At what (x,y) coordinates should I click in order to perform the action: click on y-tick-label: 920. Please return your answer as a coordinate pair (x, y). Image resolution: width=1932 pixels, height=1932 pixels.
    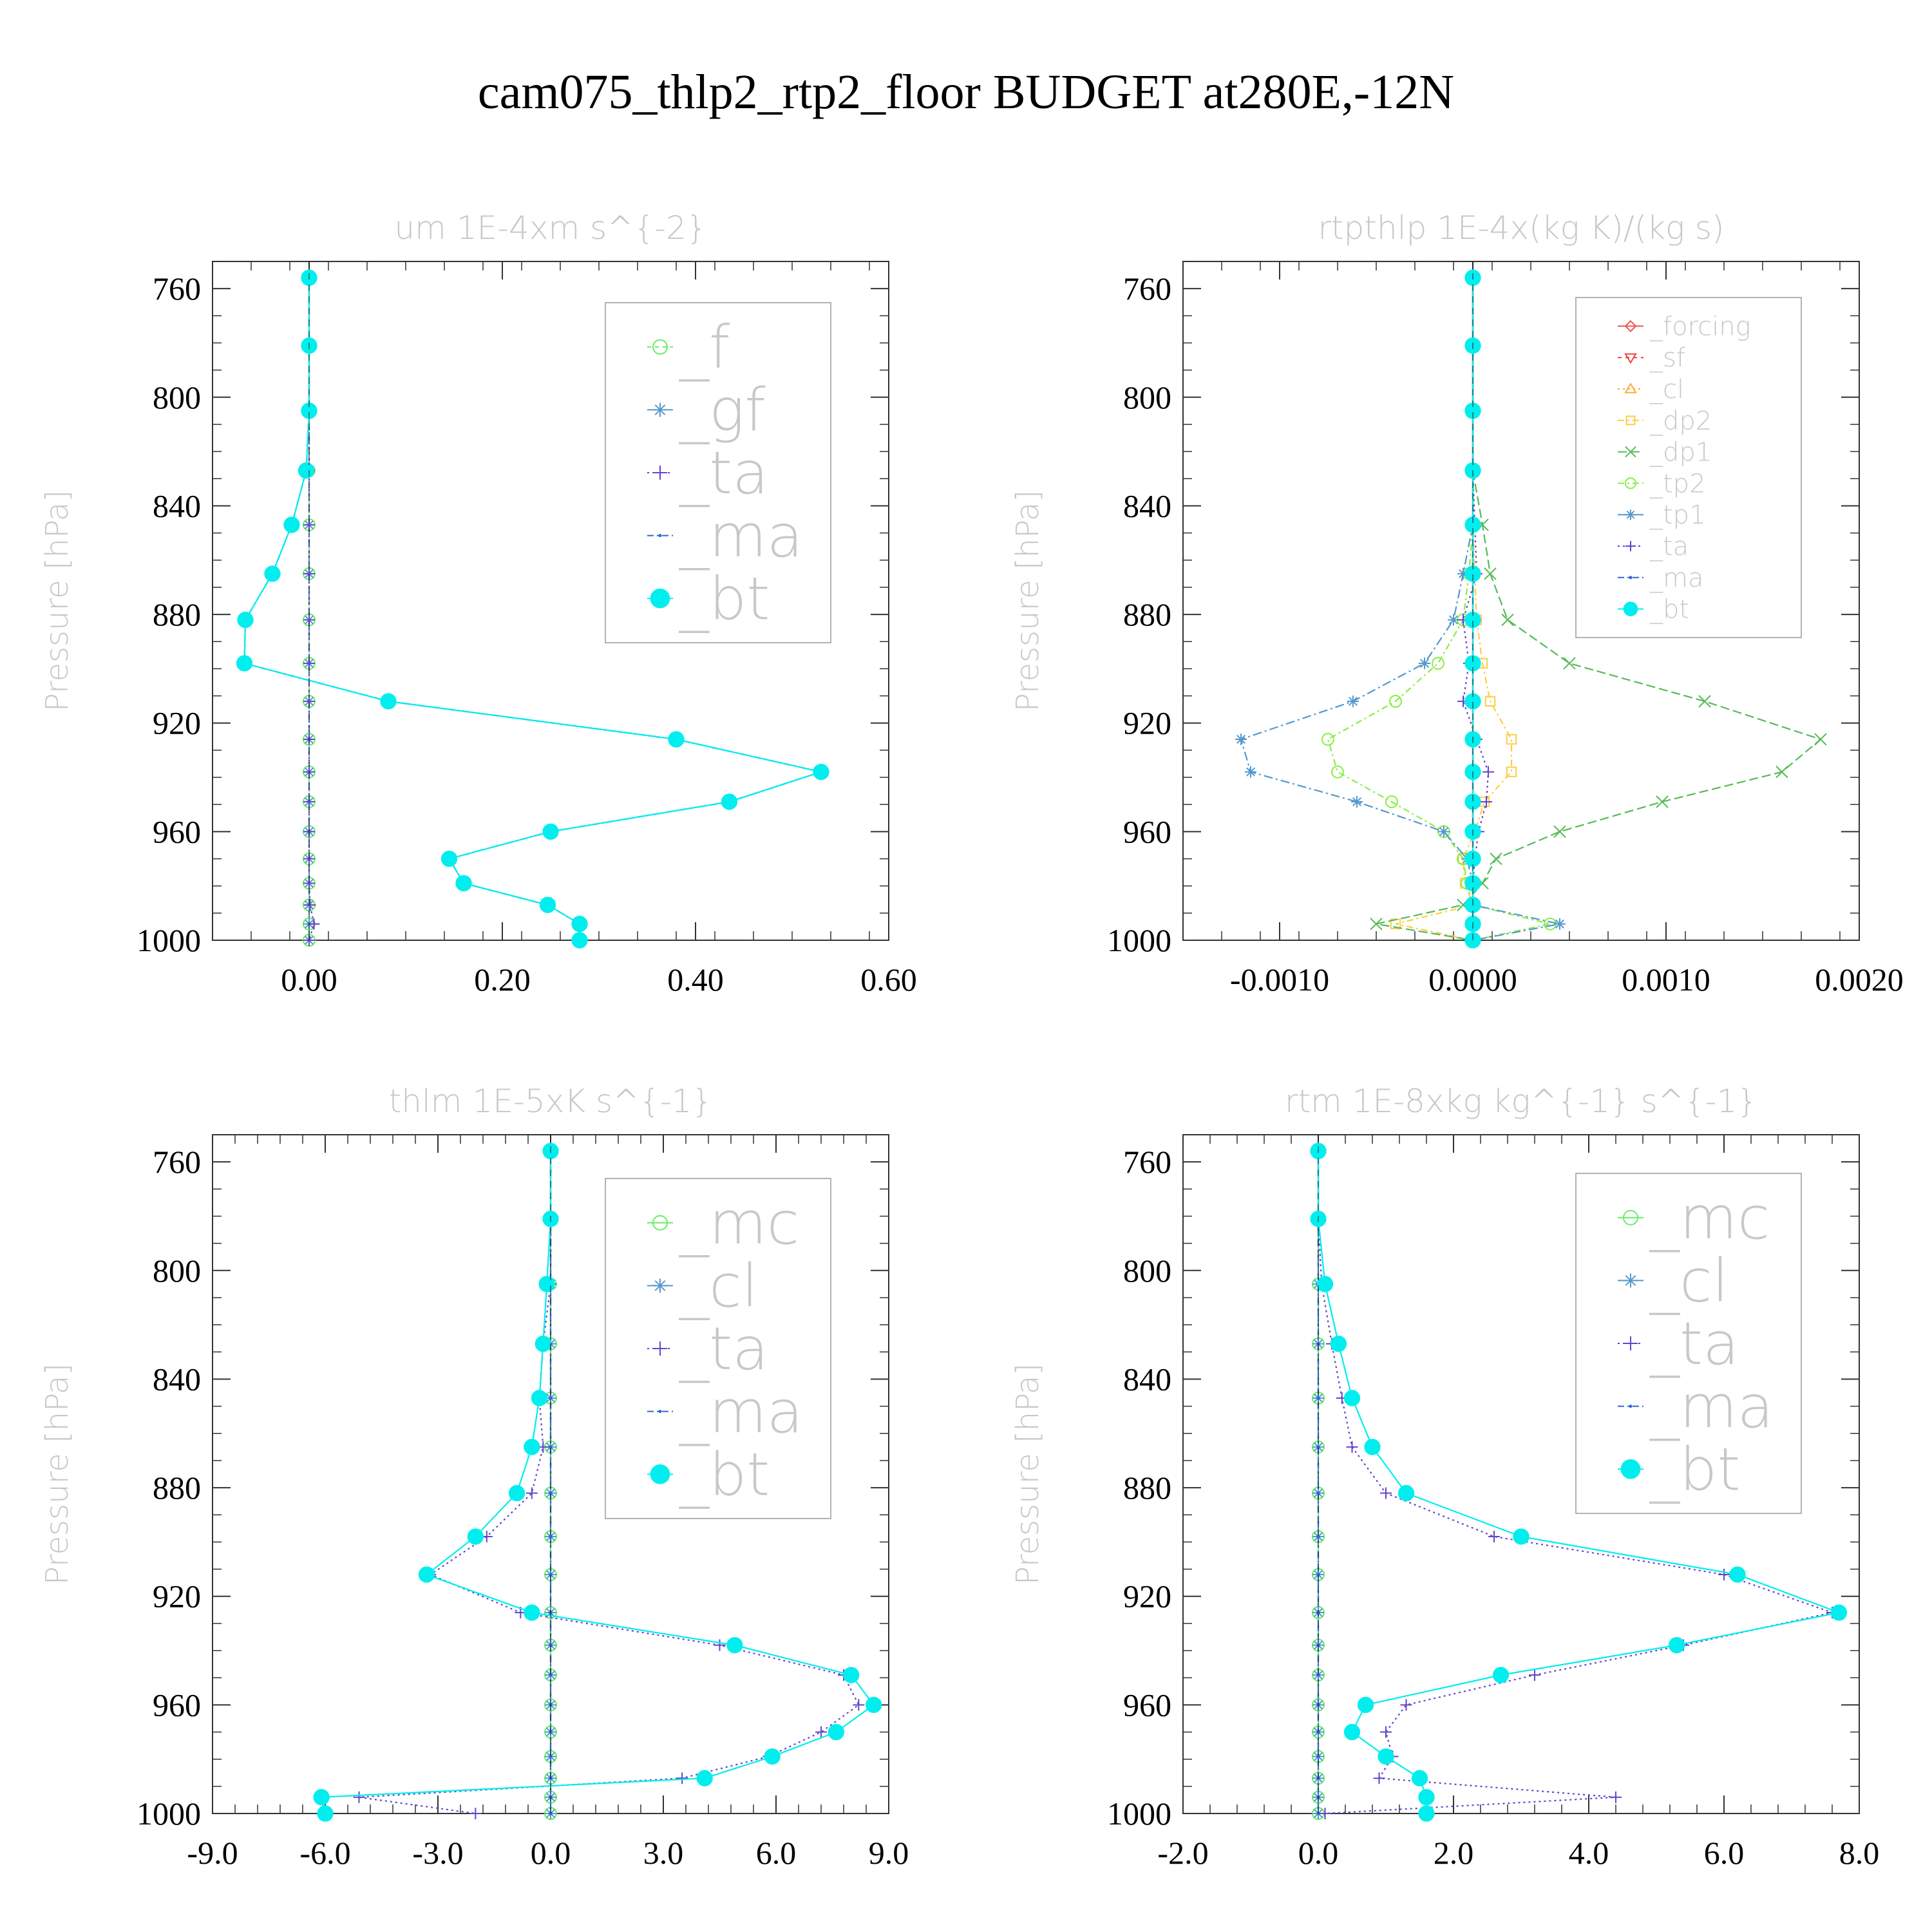
    Looking at the image, I should click on (177, 1597).